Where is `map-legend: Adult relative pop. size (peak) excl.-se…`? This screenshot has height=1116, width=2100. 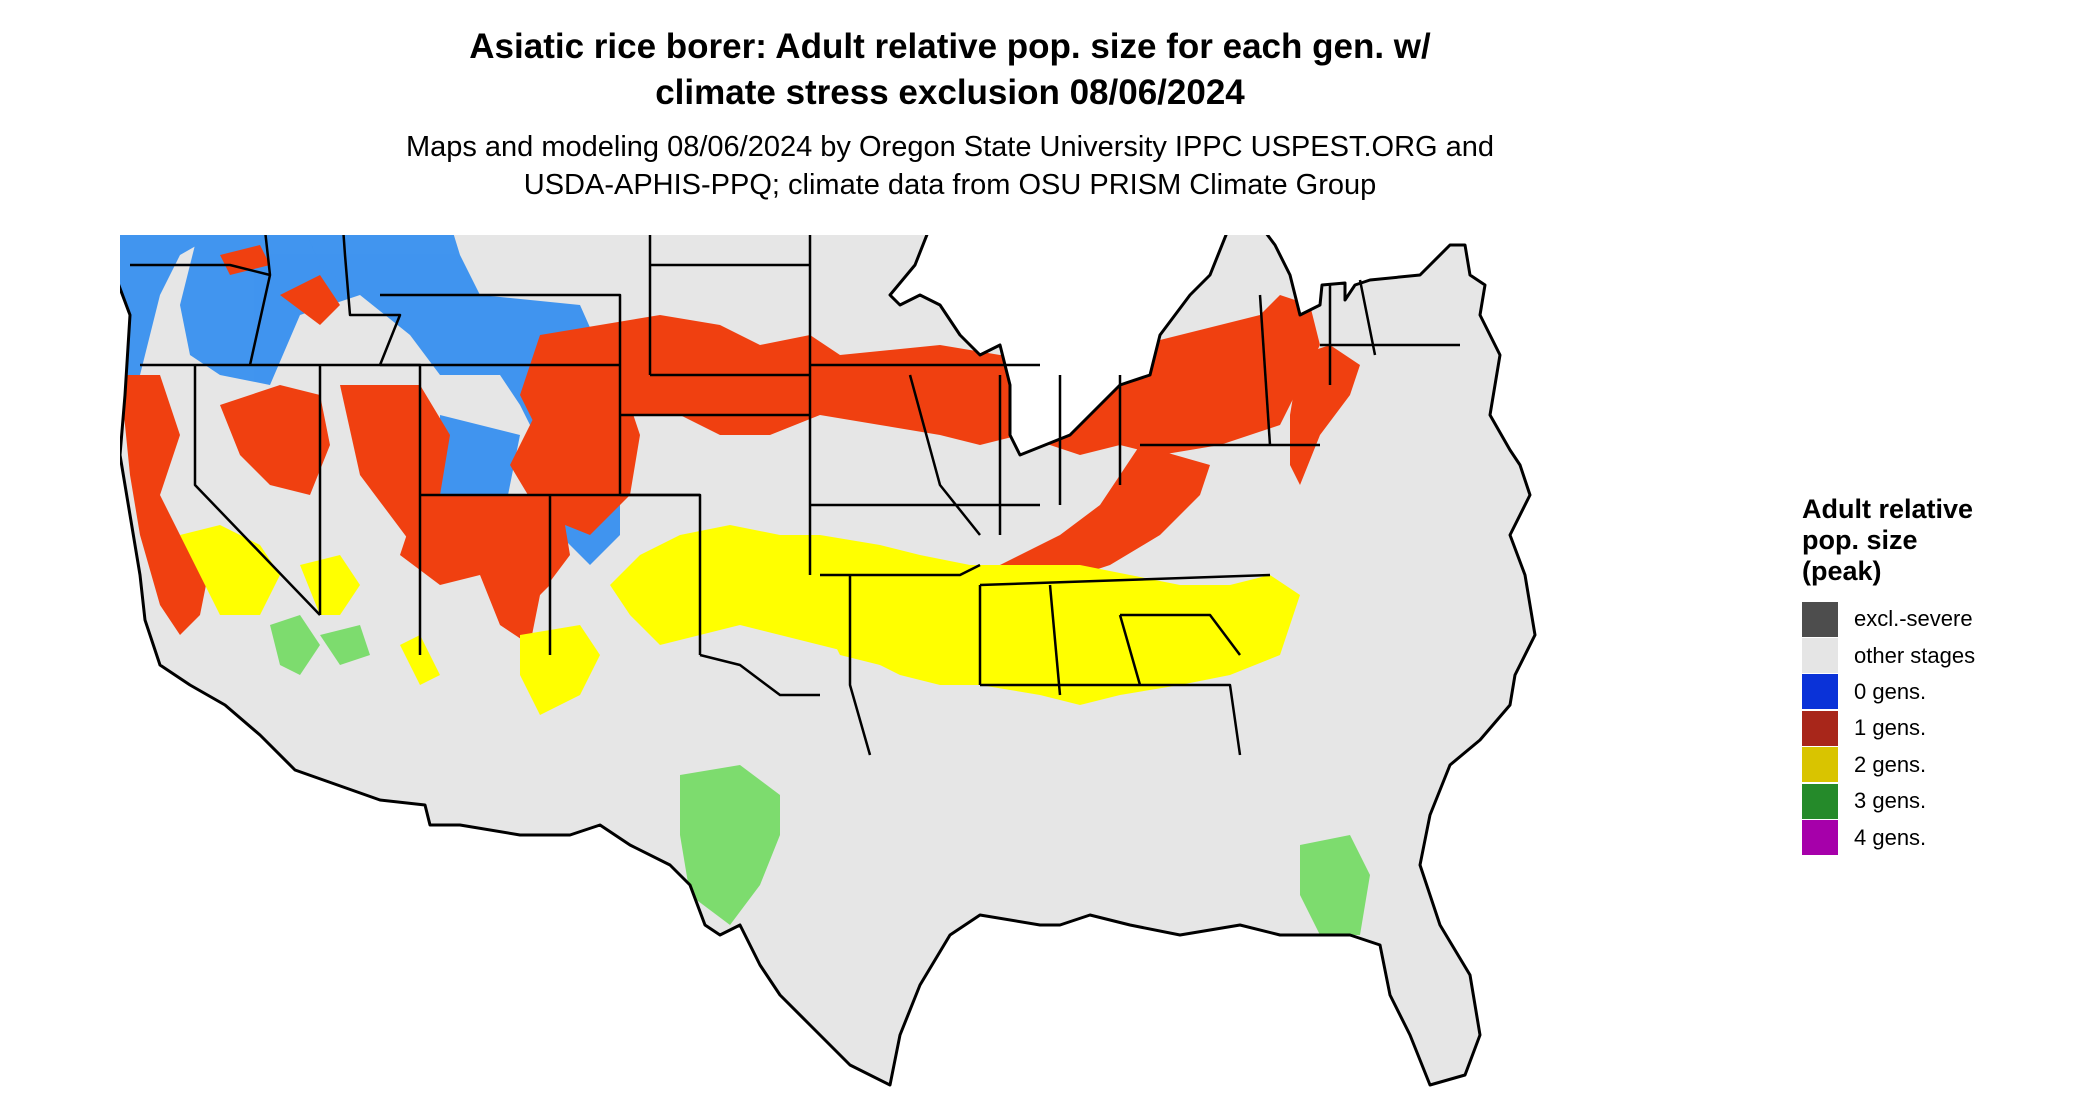
map-legend: Adult relative pop. size (peak) excl.-se… is located at coordinates (1947, 675).